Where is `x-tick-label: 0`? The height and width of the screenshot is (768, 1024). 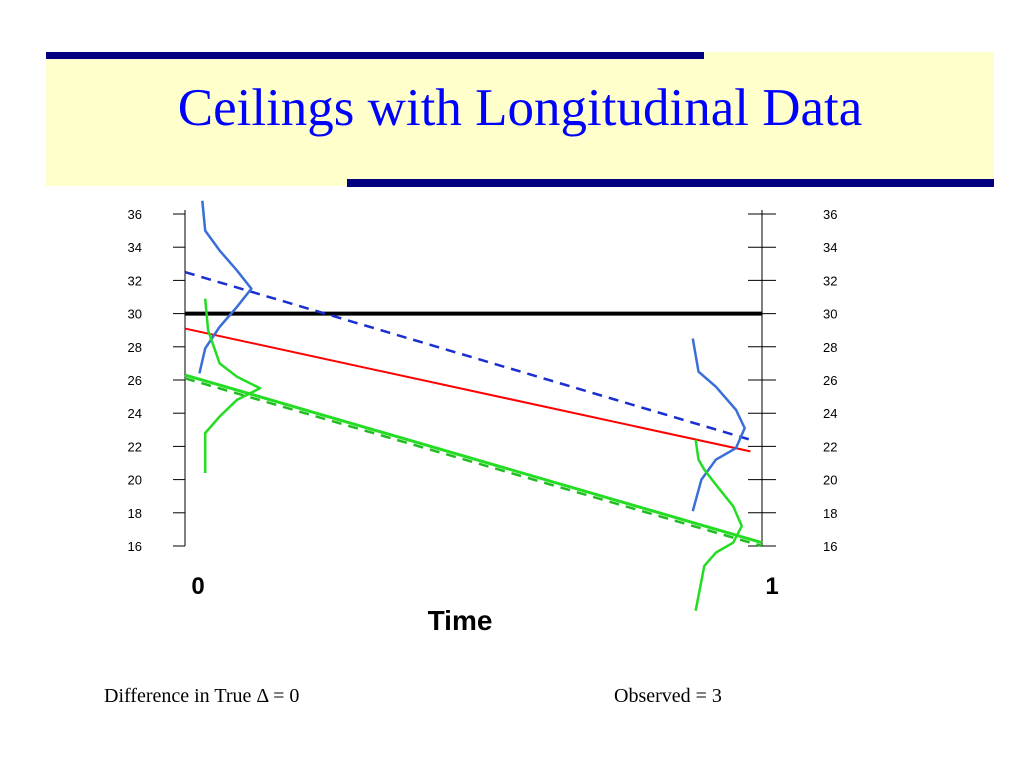 x-tick-label: 0 is located at coordinates (197, 586).